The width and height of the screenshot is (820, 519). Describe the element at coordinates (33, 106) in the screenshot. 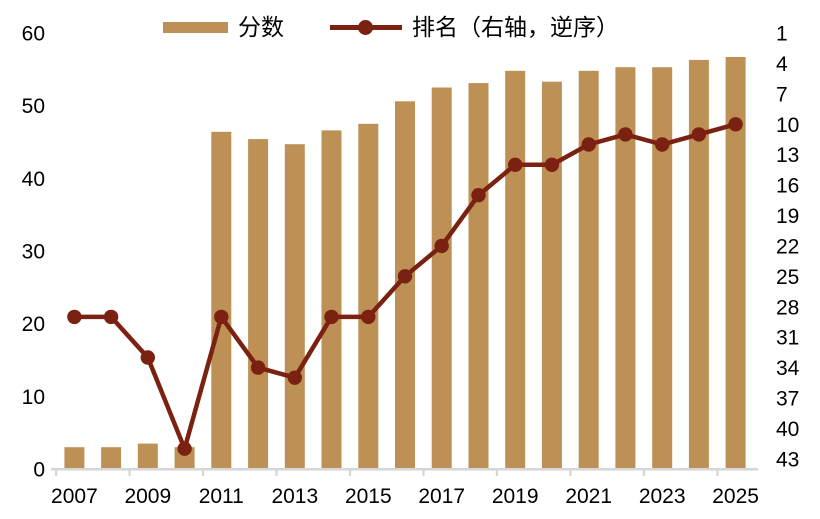

I see `left-axis-label-50: 50` at that location.